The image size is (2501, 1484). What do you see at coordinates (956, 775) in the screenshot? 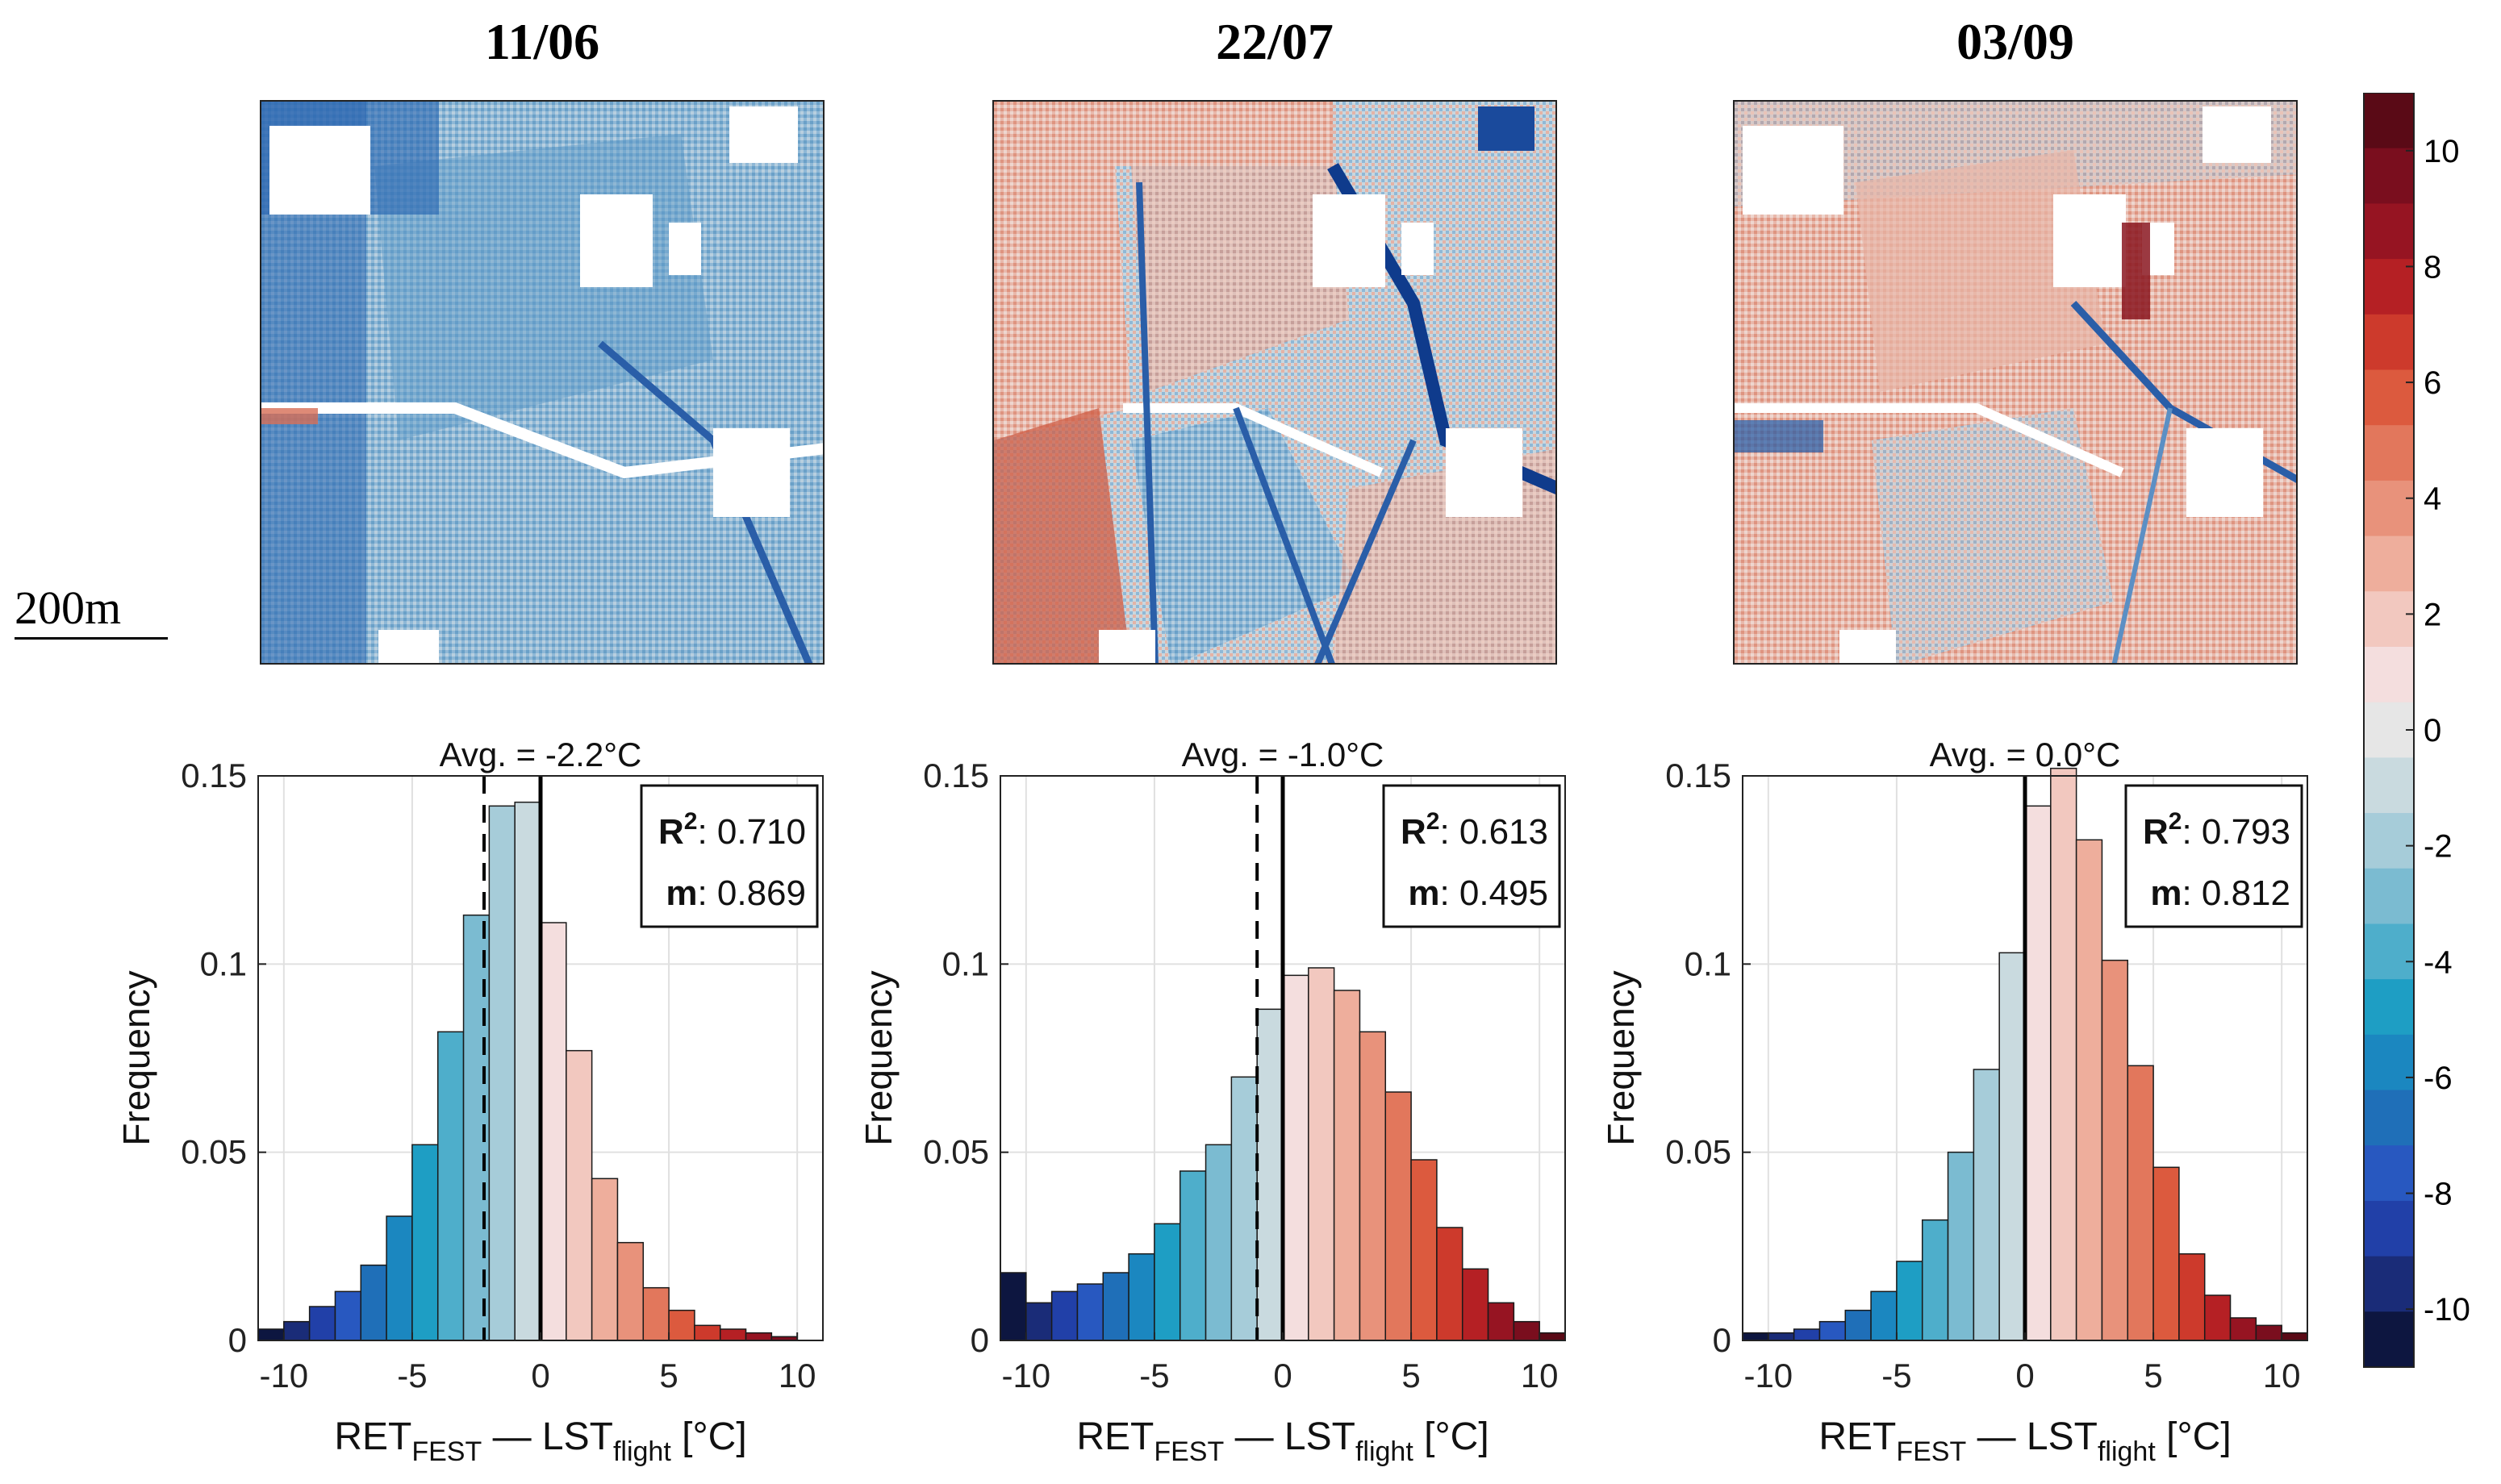
I see `y-tick-label: 0.15` at bounding box center [956, 775].